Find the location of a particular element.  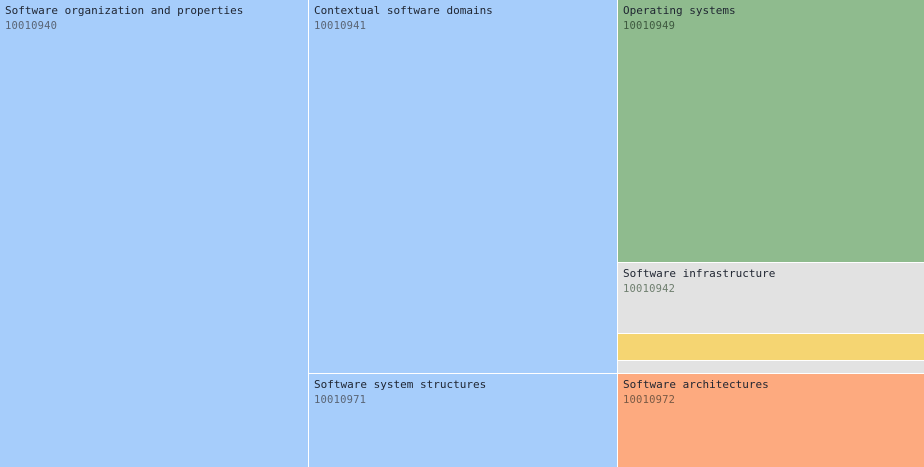

tile-title: Software infrastructure is located at coordinates (699, 273).